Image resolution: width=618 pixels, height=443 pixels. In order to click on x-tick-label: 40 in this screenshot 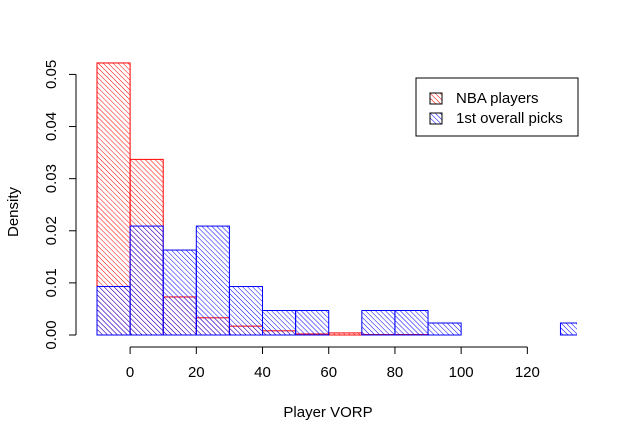, I will do `click(262, 372)`.